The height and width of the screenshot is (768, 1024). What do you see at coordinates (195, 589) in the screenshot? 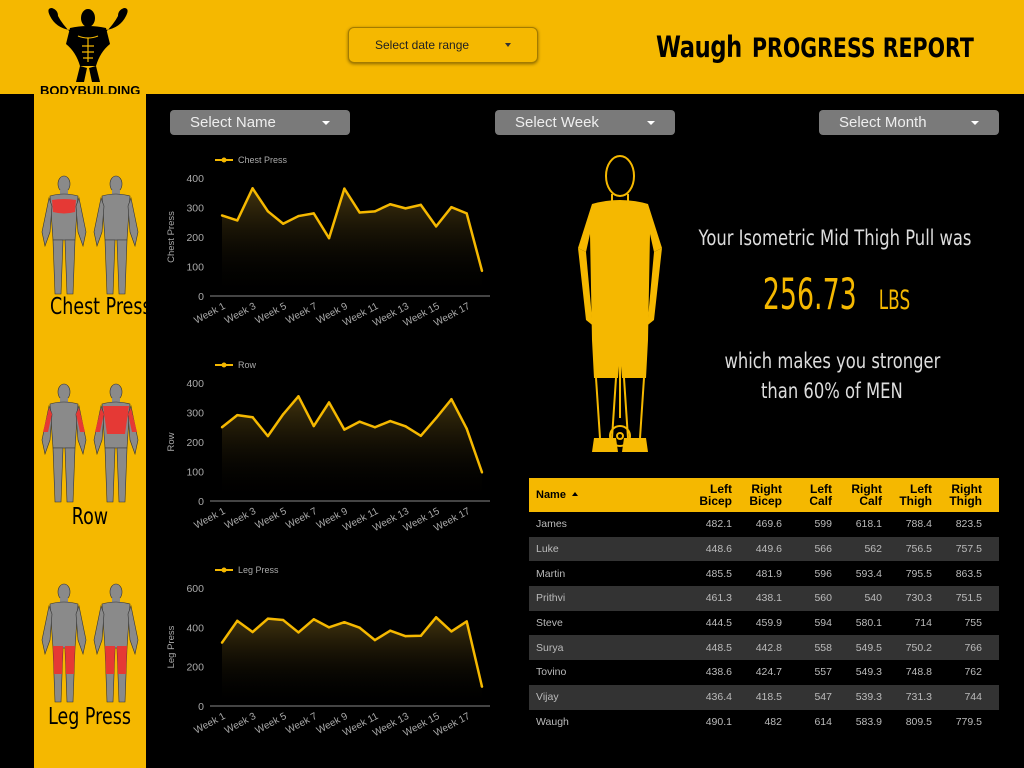
I see `y-tick-label: 600` at bounding box center [195, 589].